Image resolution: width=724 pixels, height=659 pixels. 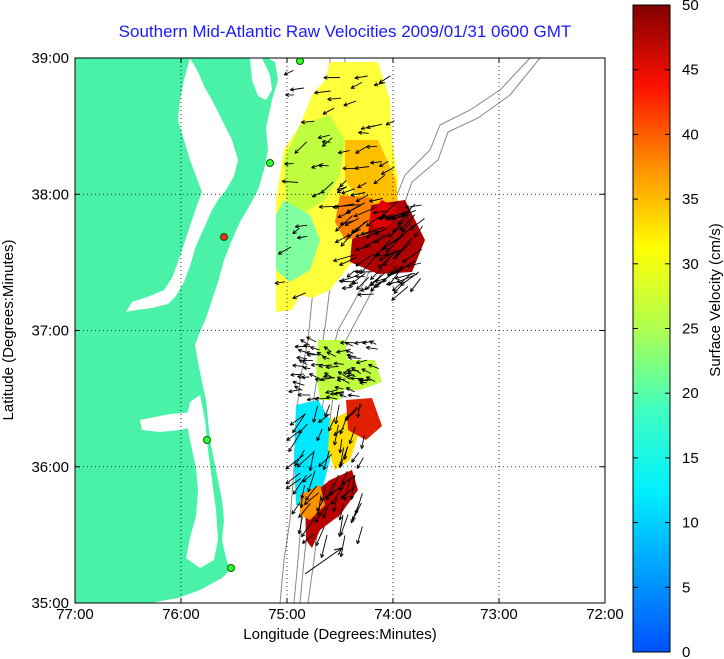 I want to click on y-tick-label: 38:00, so click(x=50, y=194).